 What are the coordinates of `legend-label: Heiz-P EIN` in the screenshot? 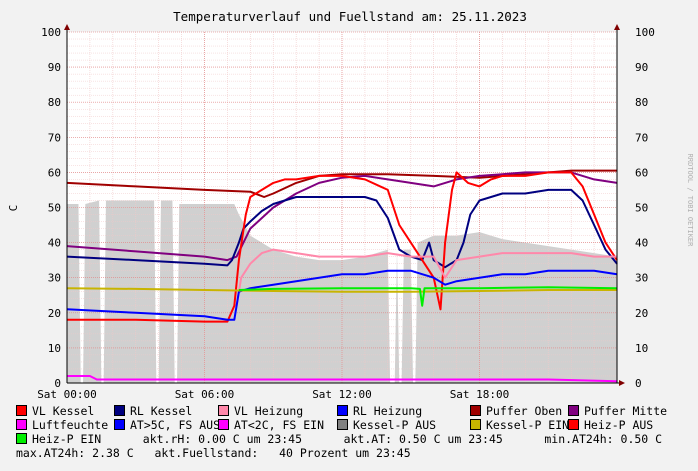 It's located at (67, 439).